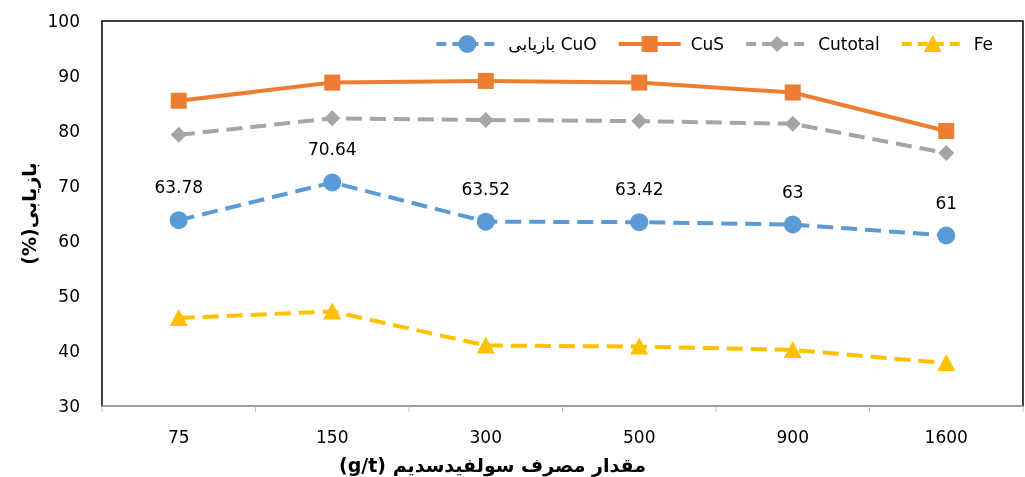 Image resolution: width=1025 pixels, height=477 pixels. What do you see at coordinates (69, 241) in the screenshot?
I see `y-tick-label: 60` at bounding box center [69, 241].